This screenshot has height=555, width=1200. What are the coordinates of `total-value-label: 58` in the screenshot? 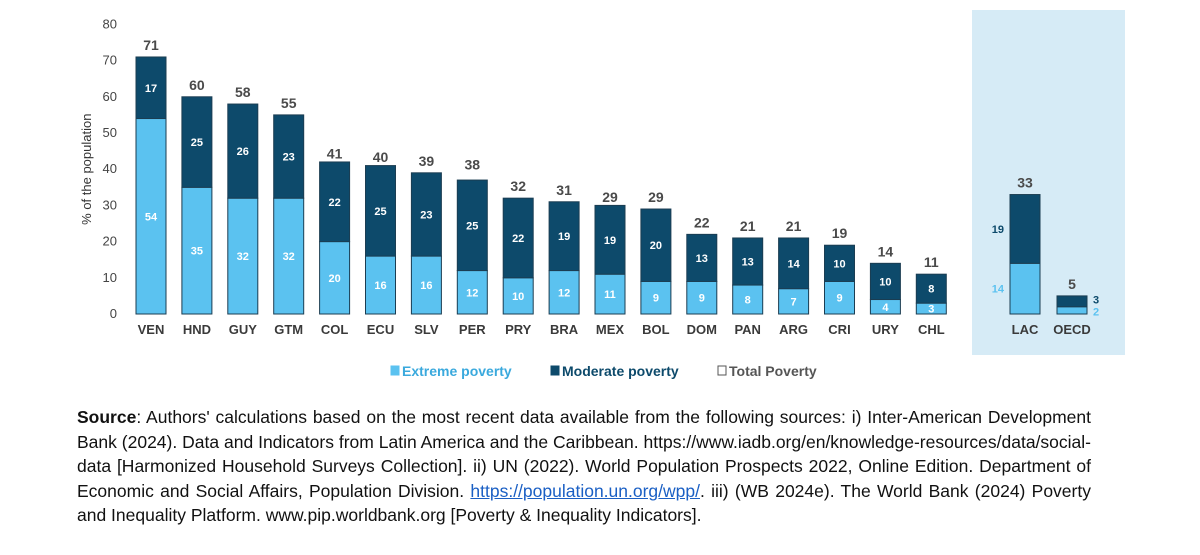 It's located at (243, 92).